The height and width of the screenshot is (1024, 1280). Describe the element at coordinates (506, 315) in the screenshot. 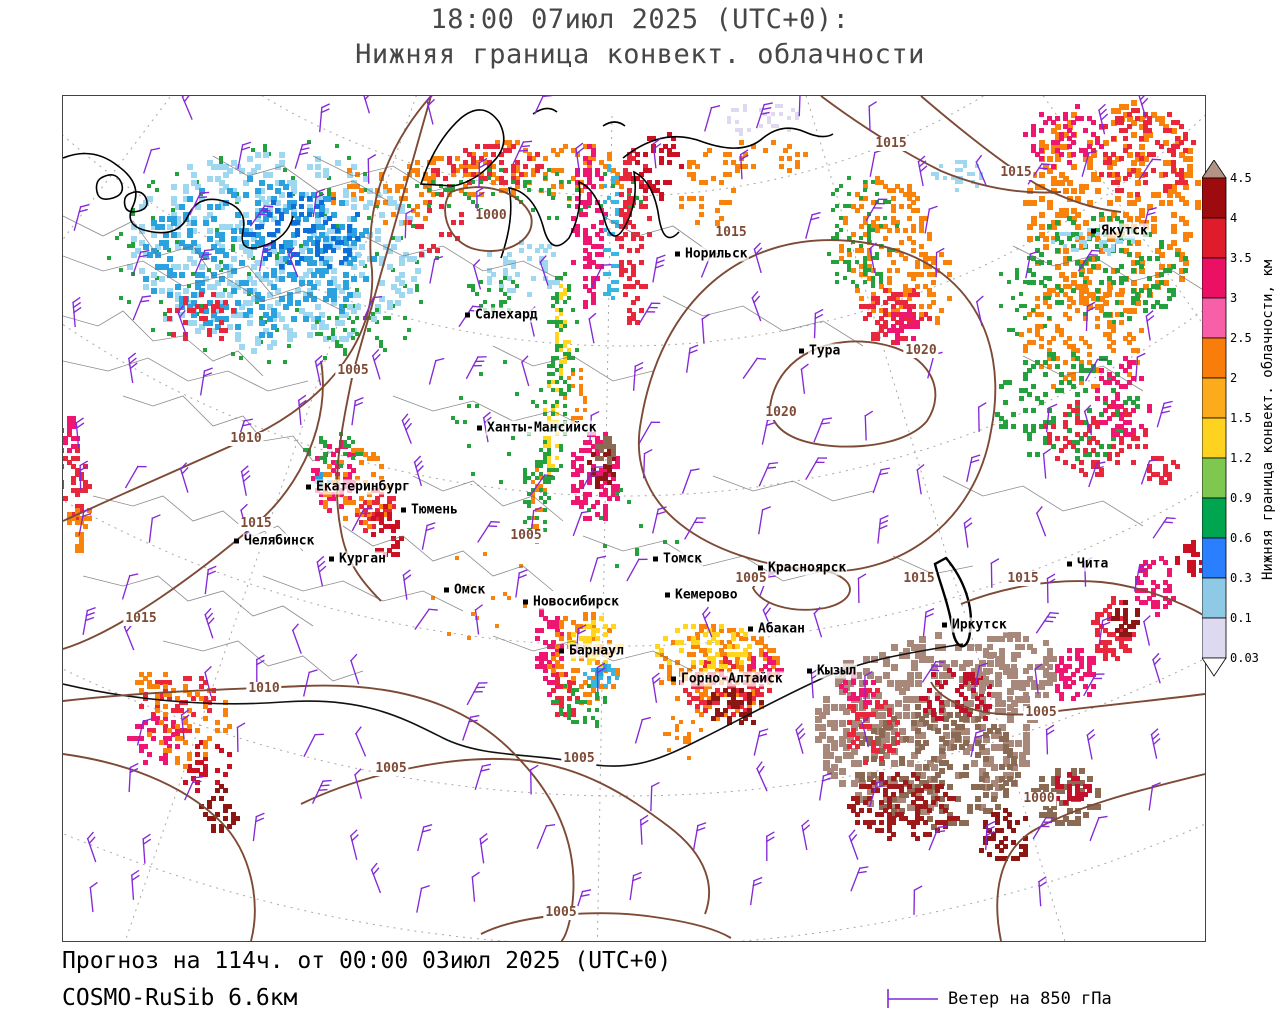

I see `city-label: Салехард` at that location.